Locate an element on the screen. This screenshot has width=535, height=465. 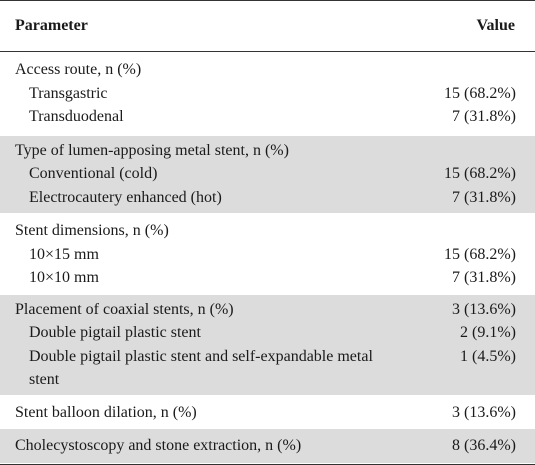
table-row: Conventional (cold) 15 (68.2%) is located at coordinates (267, 174).